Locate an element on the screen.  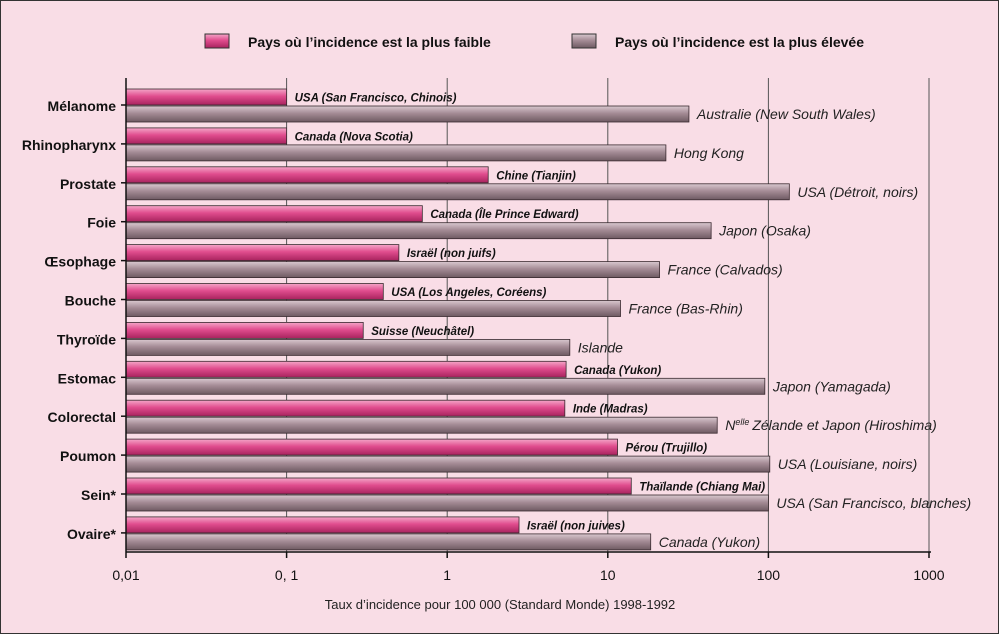
bar-label-high: Hong Kong is located at coordinates (709, 153).